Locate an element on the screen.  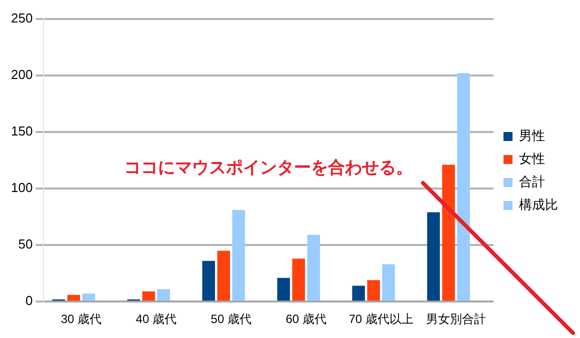
x-tick-label: 男女別合計 is located at coordinates (456, 319).